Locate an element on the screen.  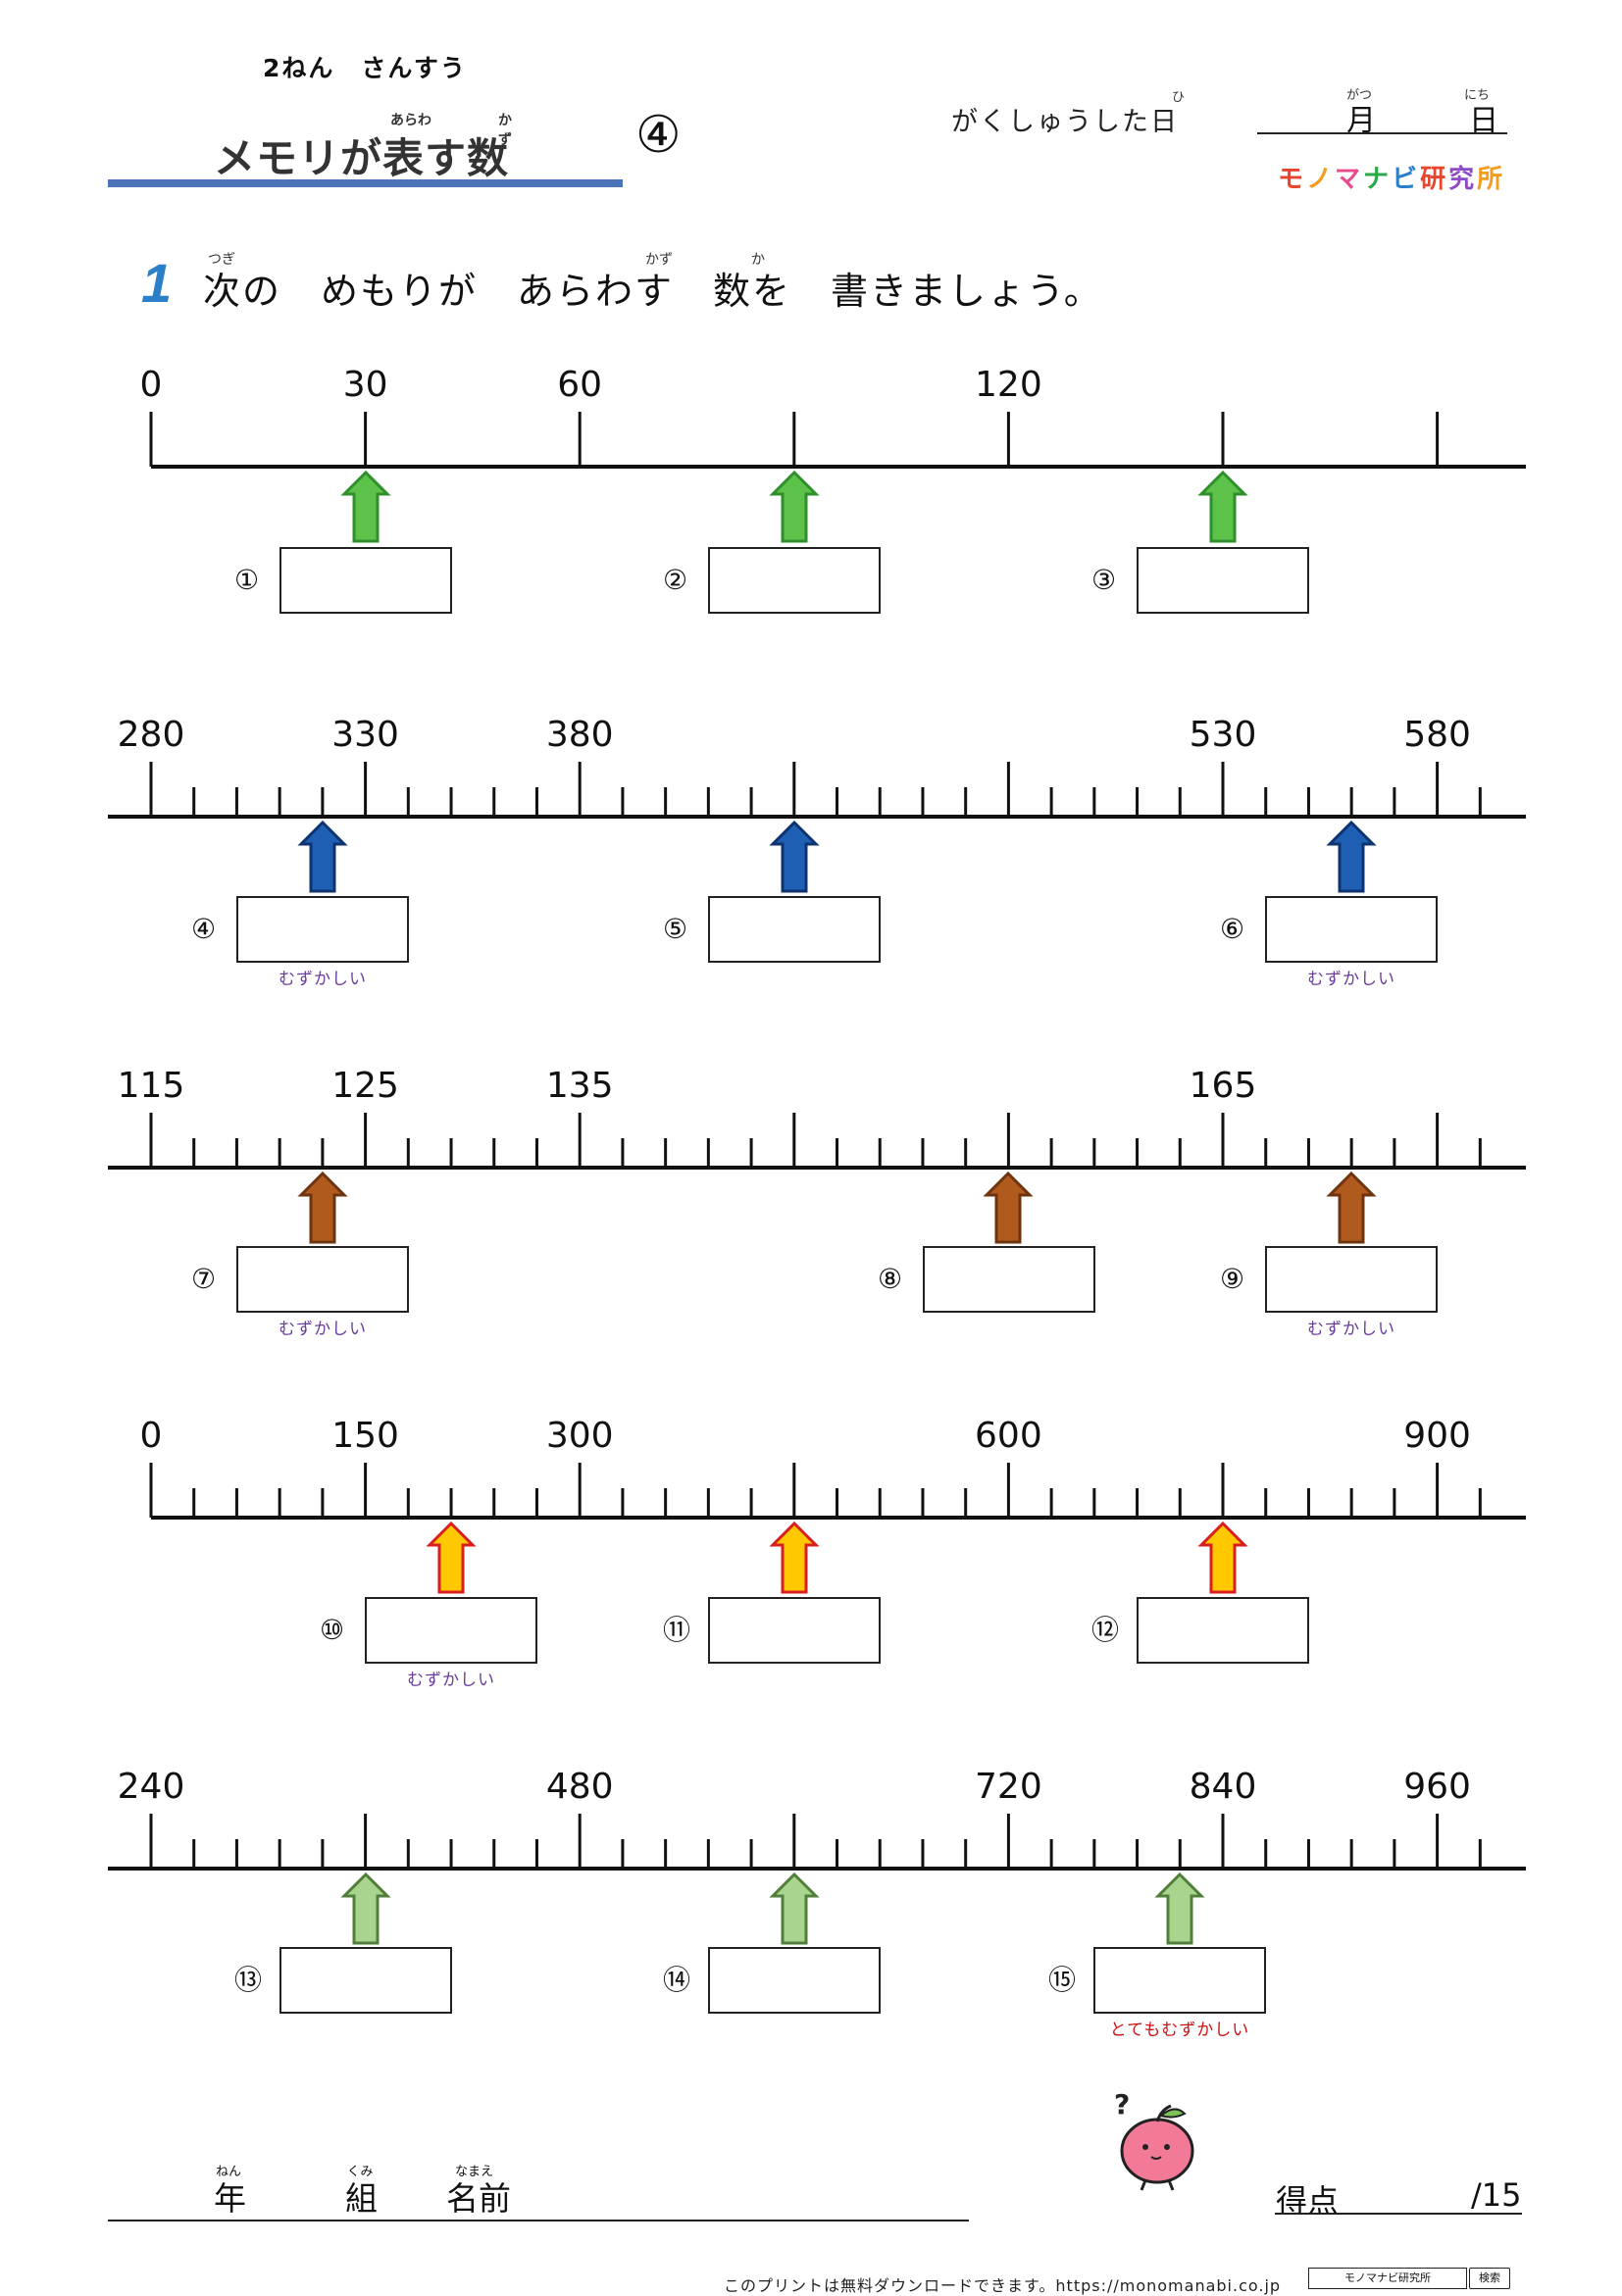
year-label: 年 is located at coordinates (230, 2198).